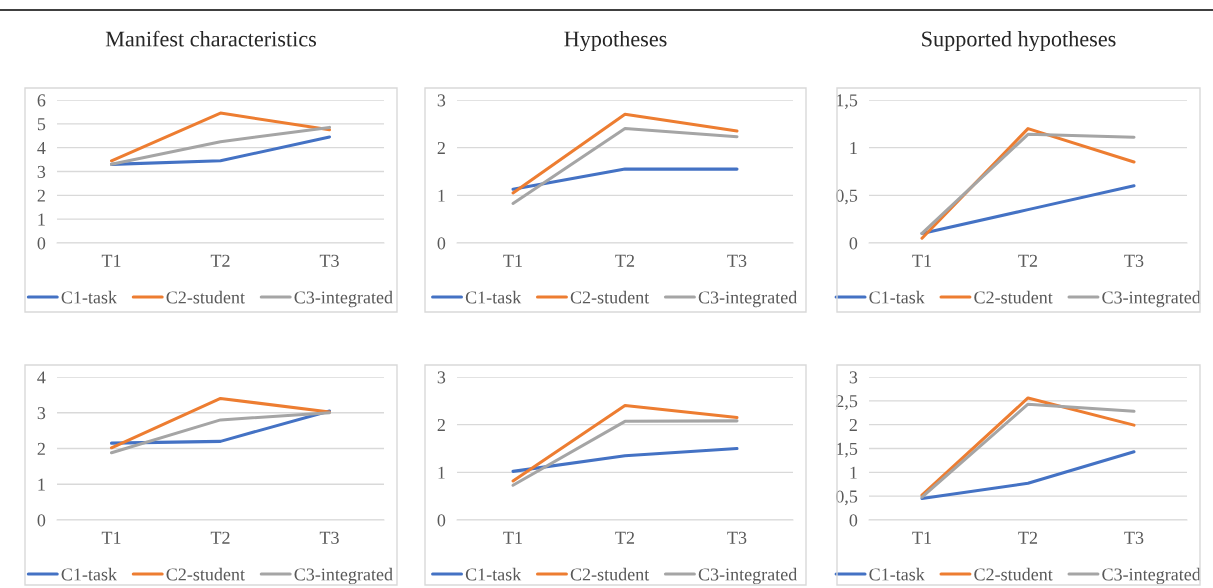  I want to click on y-tick-label: 6, so click(41, 100).